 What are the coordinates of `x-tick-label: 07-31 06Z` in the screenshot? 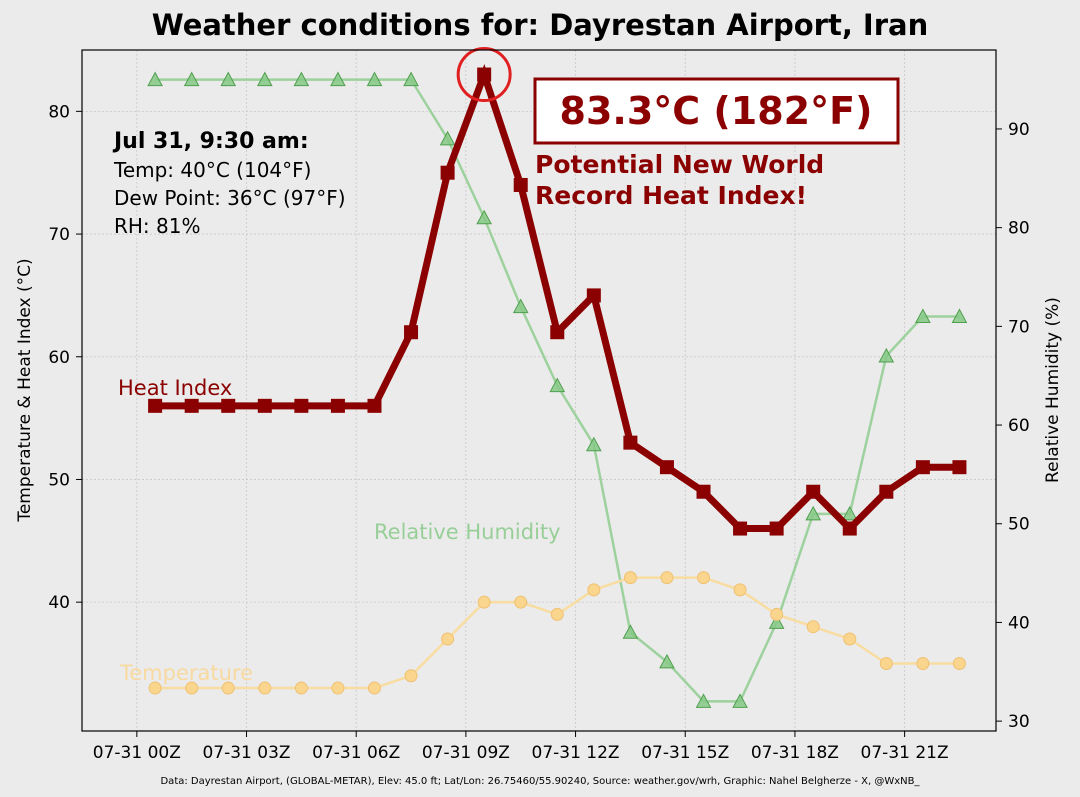 It's located at (356, 753).